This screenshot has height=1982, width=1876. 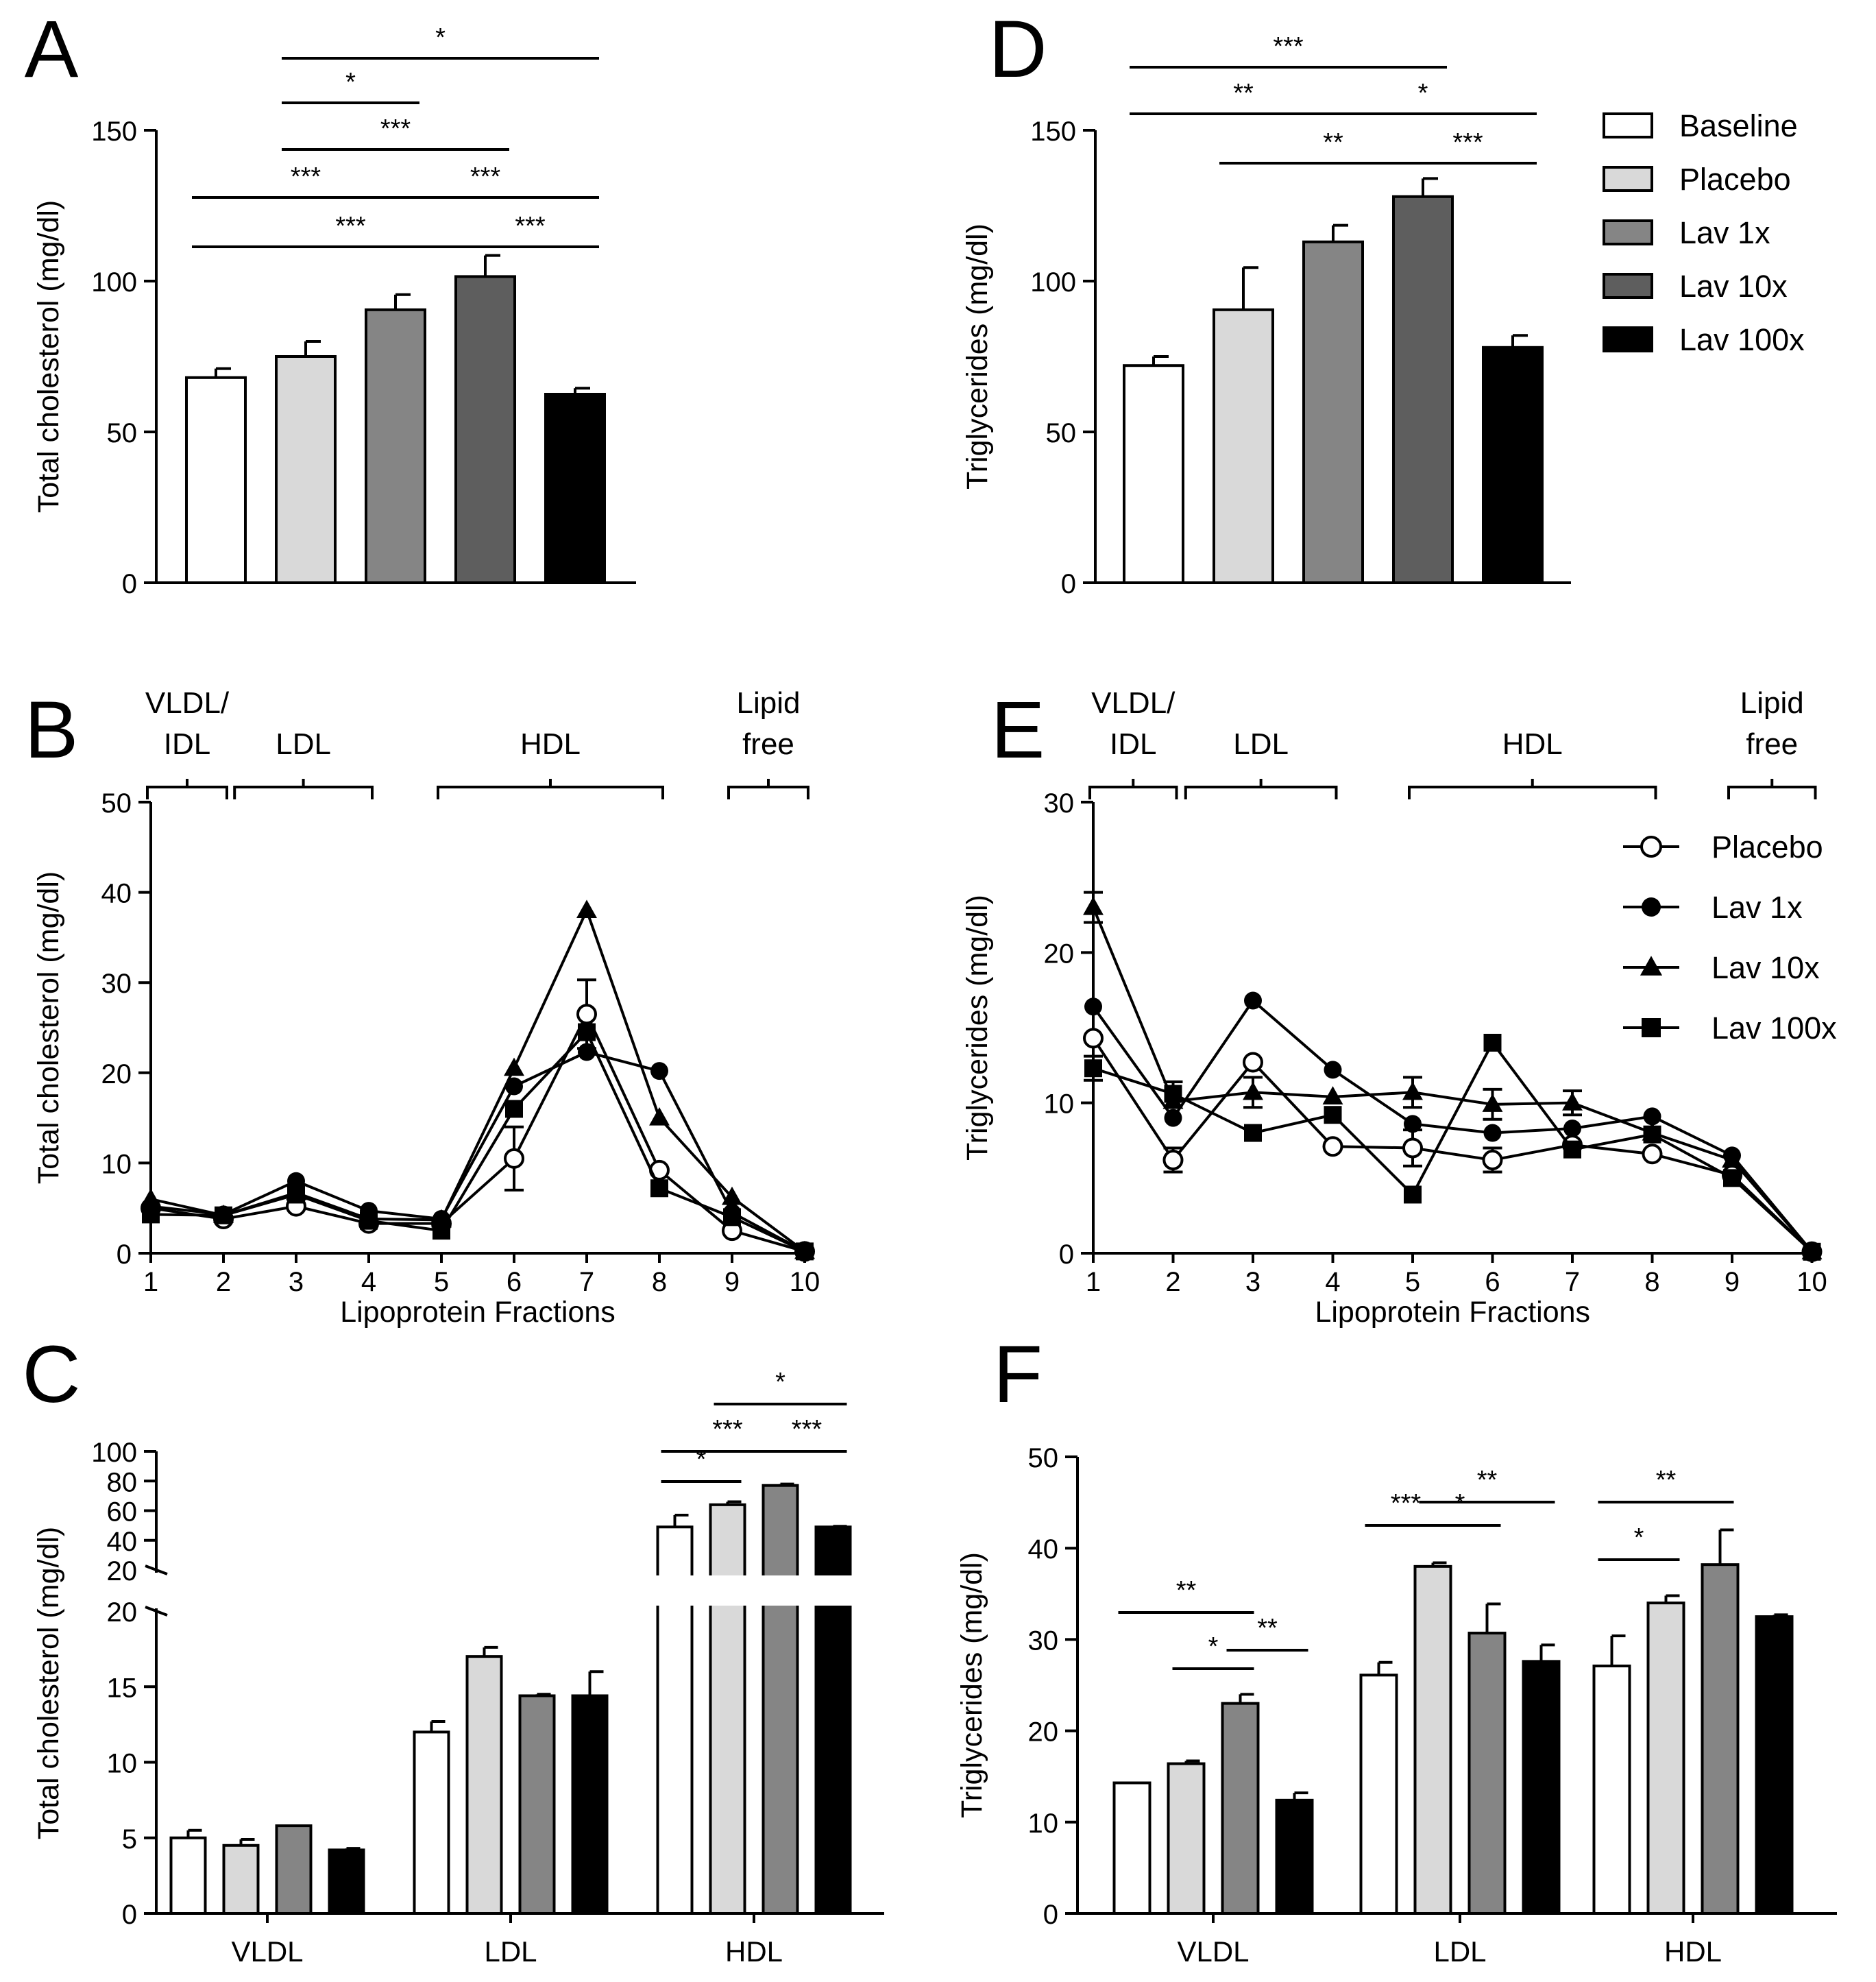 What do you see at coordinates (1651, 966) in the screenshot?
I see `legend-marker-lav-10x` at bounding box center [1651, 966].